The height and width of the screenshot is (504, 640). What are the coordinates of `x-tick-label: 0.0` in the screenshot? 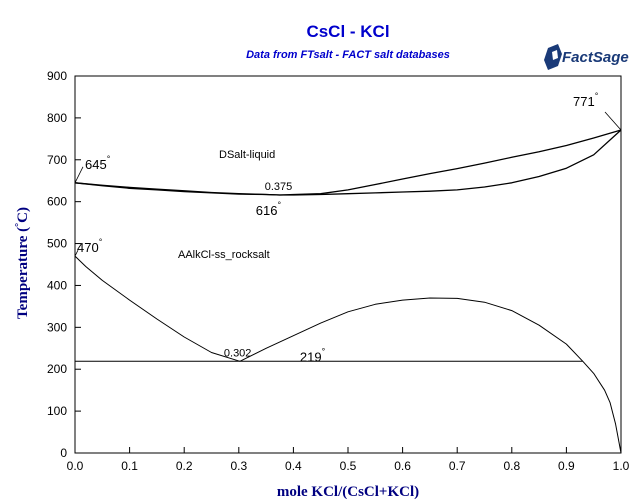 It's located at (75, 466).